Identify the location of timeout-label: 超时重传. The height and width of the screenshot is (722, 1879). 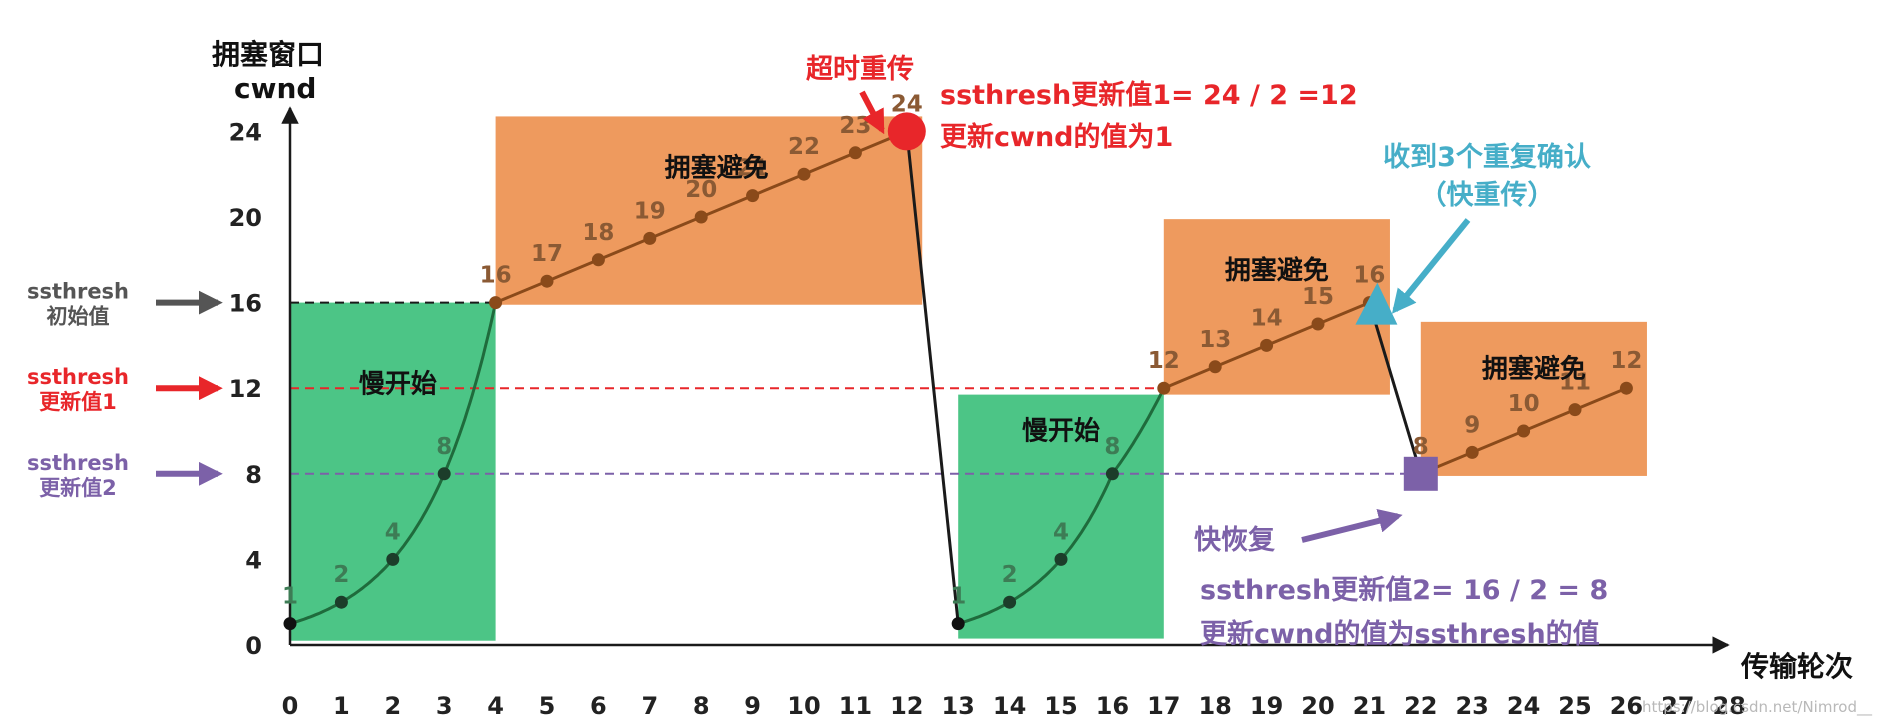
(860, 69).